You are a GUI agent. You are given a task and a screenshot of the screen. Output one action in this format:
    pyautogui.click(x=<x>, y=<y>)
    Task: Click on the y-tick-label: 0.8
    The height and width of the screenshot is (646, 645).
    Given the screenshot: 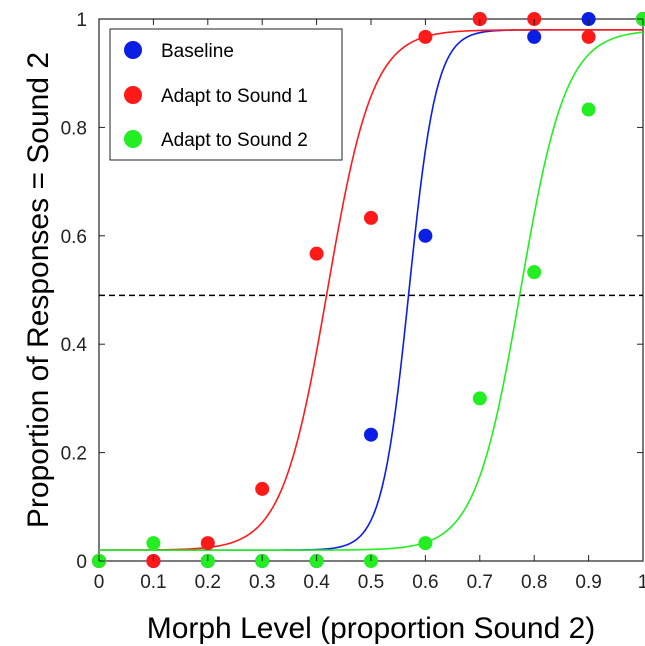 What is the action you would take?
    pyautogui.click(x=74, y=128)
    